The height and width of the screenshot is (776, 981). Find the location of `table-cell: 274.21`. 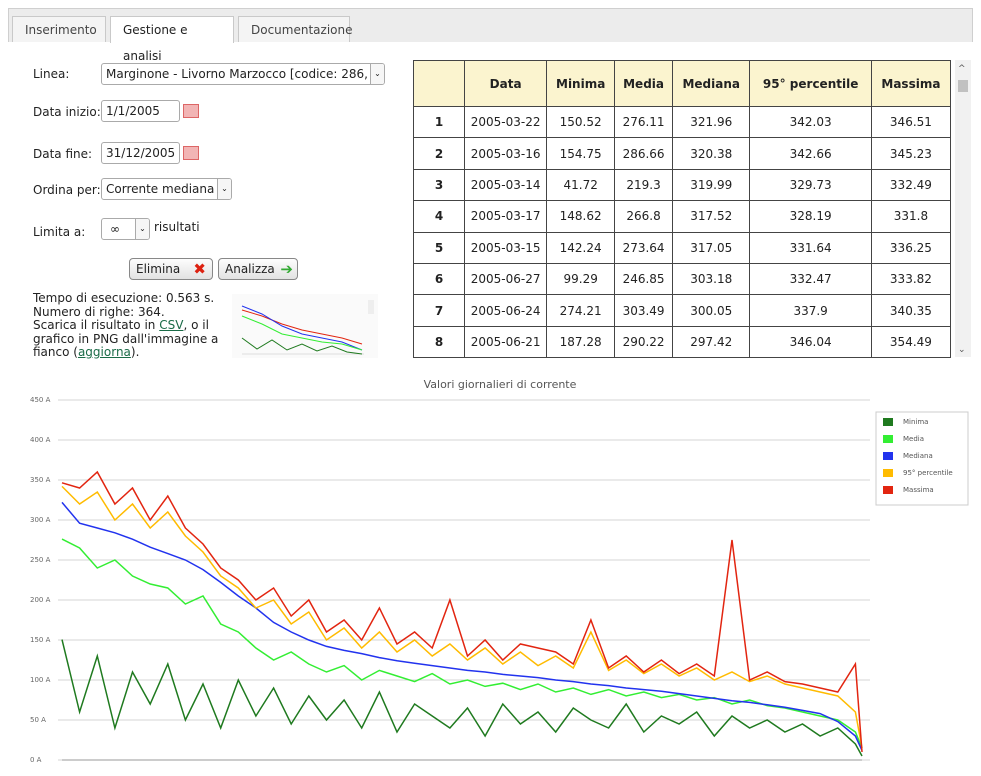

table-cell: 274.21 is located at coordinates (581, 310).